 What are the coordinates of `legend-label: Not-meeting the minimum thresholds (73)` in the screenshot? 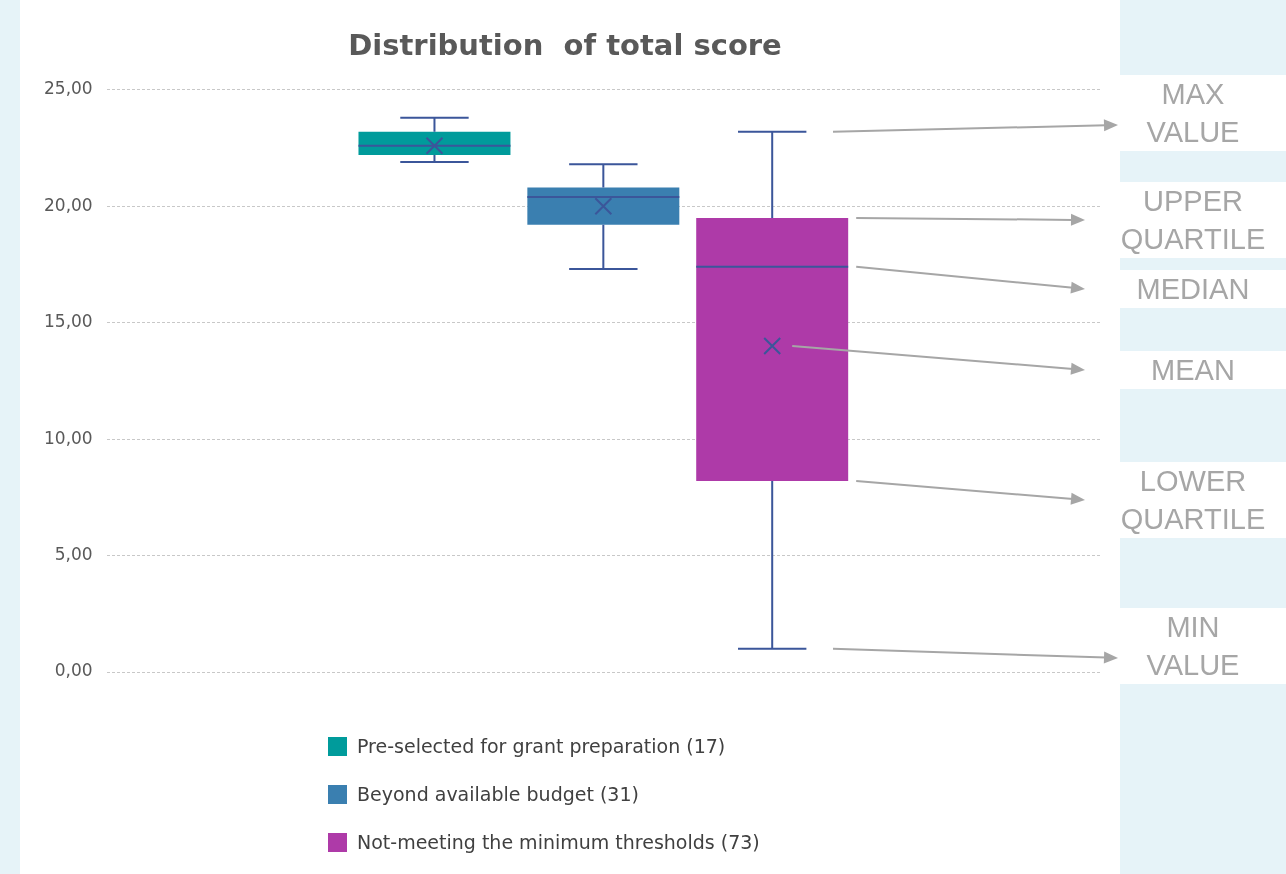 It's located at (558, 842).